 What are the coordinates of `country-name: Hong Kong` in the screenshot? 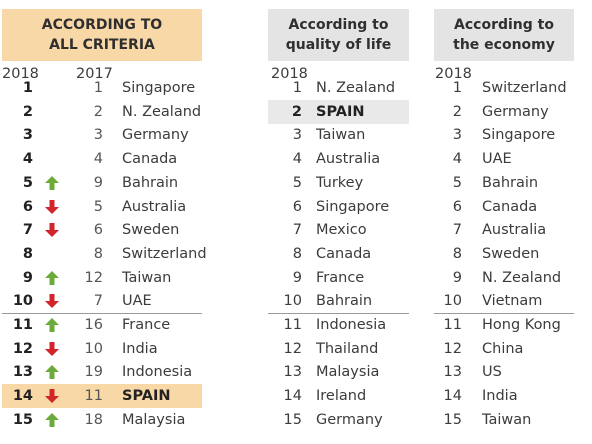 It's located at (521, 325).